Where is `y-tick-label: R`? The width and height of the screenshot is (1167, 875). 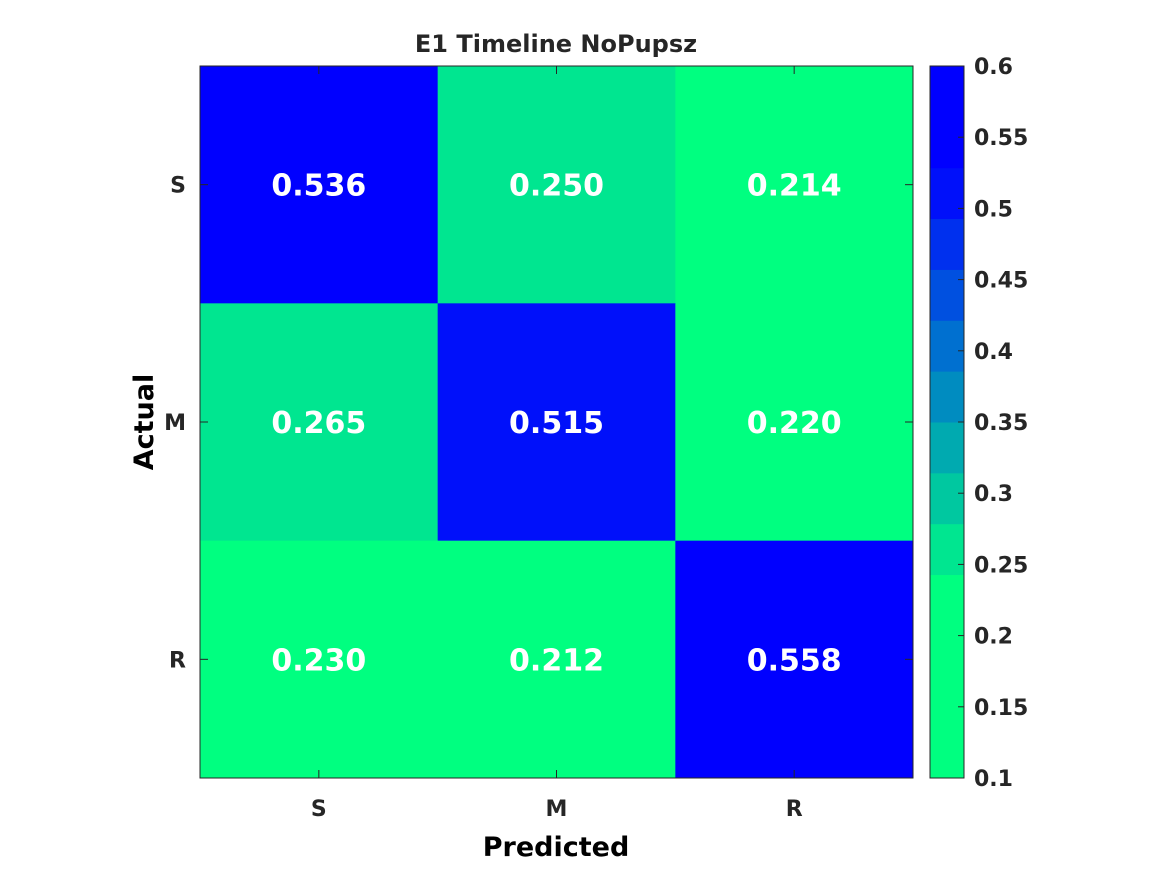 y-tick-label: R is located at coordinates (177, 660).